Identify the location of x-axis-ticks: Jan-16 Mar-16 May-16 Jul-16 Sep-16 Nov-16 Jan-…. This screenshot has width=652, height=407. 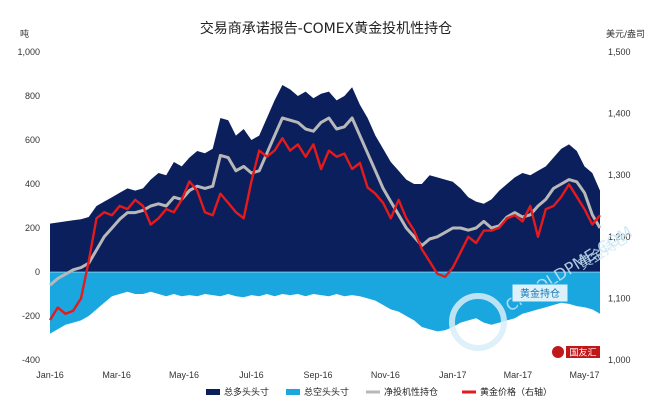
(317, 375).